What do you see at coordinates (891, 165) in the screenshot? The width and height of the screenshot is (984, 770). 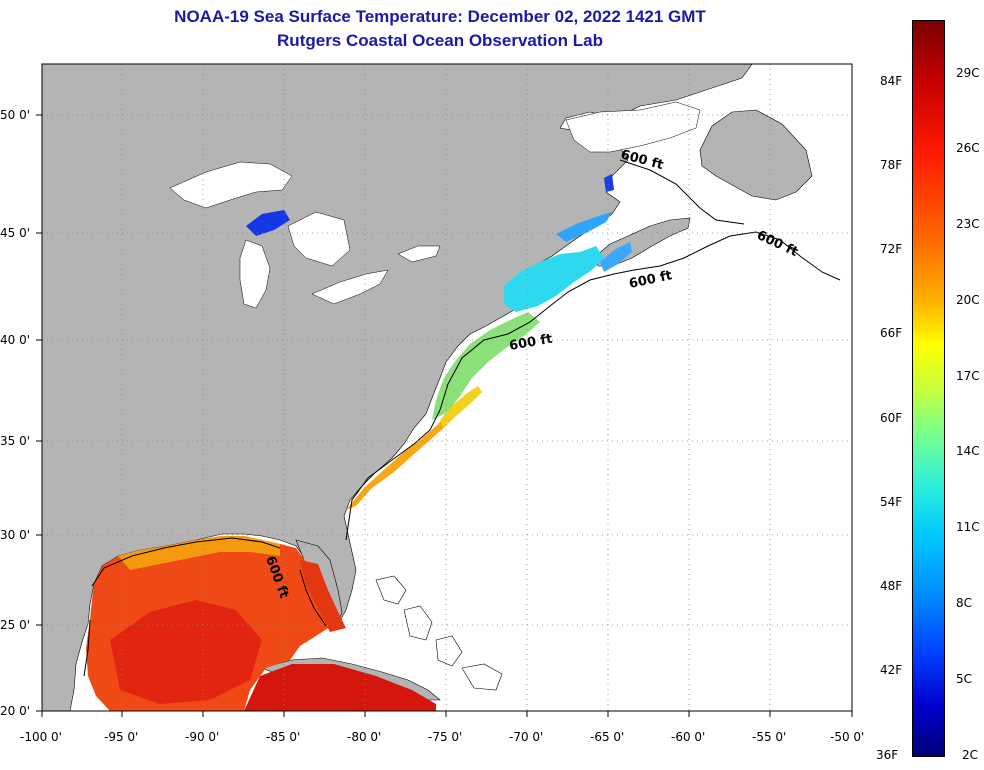 I see `colorbar-label-f: 78F` at bounding box center [891, 165].